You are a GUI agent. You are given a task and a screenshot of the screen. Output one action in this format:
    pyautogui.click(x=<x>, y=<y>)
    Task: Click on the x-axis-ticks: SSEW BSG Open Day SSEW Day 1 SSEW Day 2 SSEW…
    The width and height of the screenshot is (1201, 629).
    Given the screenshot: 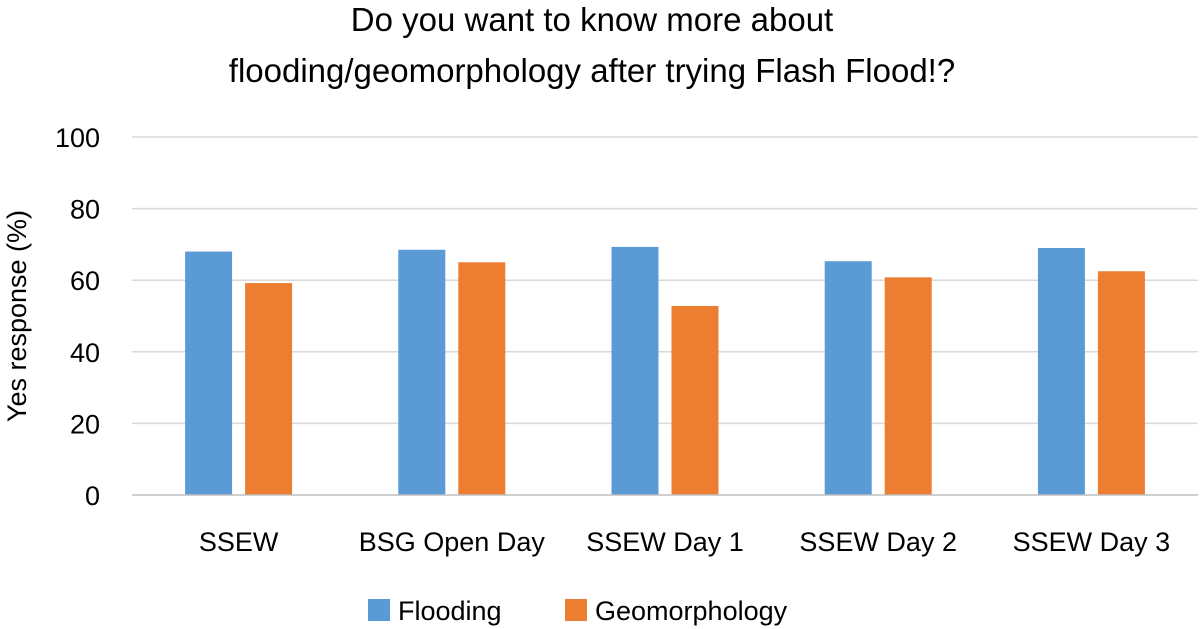 What is the action you would take?
    pyautogui.click(x=684, y=542)
    